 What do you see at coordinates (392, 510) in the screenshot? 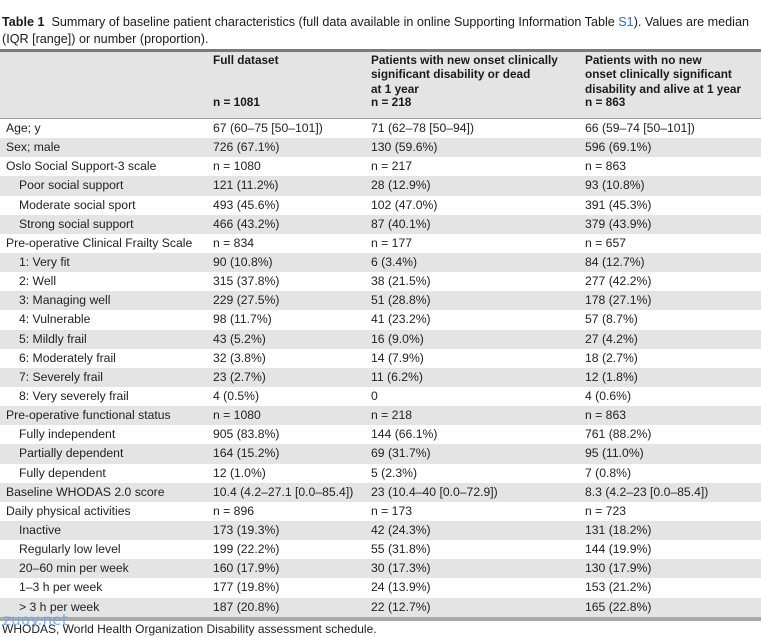
I see `cell-new-onset: n = 173` at bounding box center [392, 510].